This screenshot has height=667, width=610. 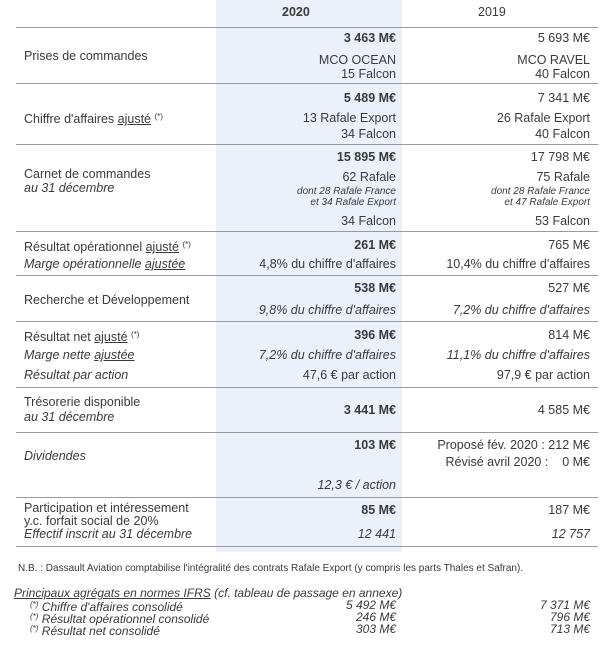 What do you see at coordinates (518, 264) in the screenshot?
I see `value-2019: 10,4% du chiffre d'affaires` at bounding box center [518, 264].